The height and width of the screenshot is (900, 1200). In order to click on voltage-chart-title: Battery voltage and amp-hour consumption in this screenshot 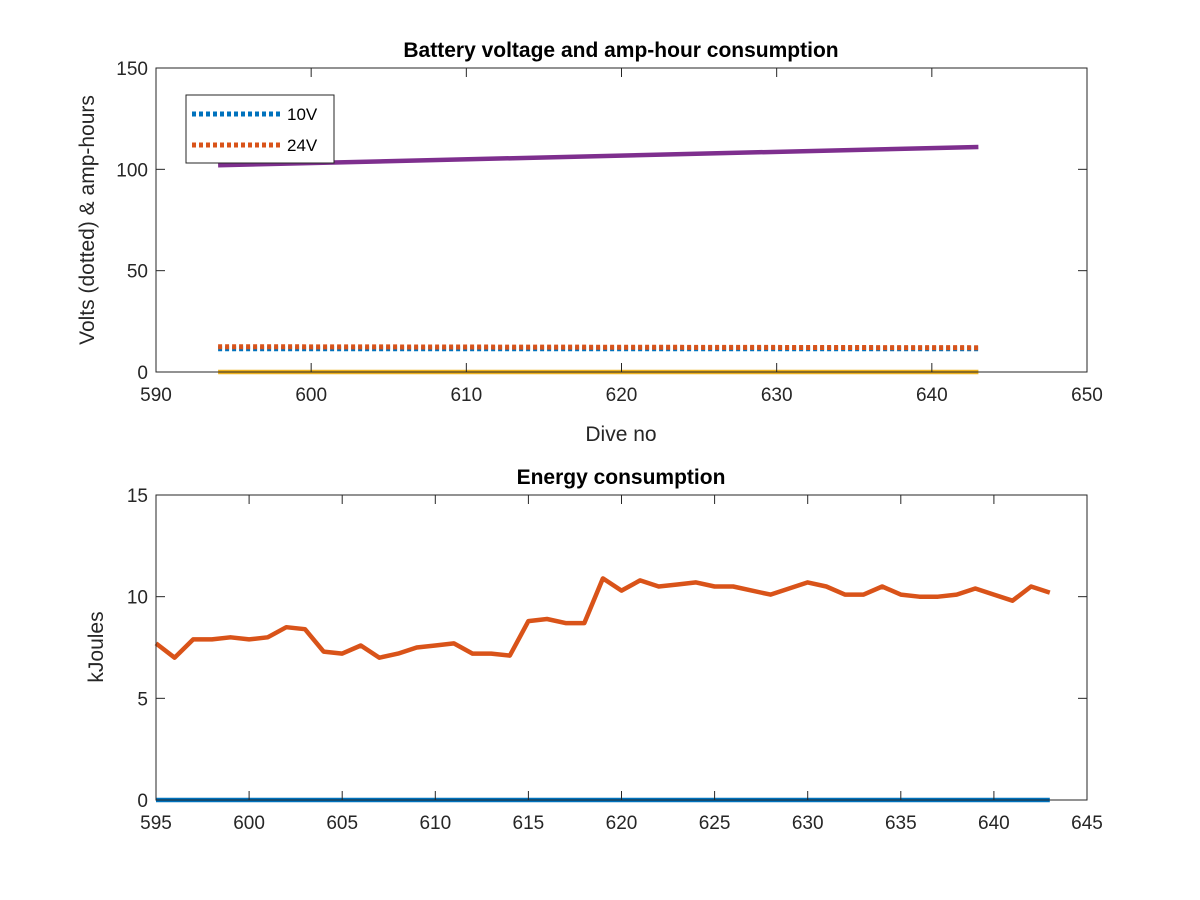, I will do `click(620, 50)`.